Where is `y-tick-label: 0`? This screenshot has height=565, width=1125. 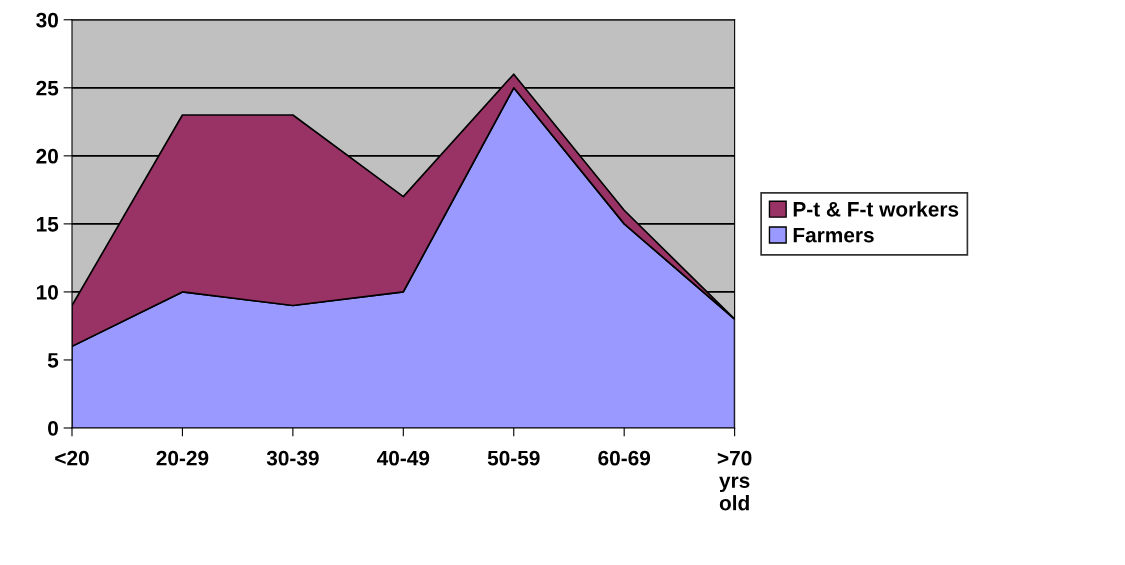
y-tick-label: 0 is located at coordinates (53, 428).